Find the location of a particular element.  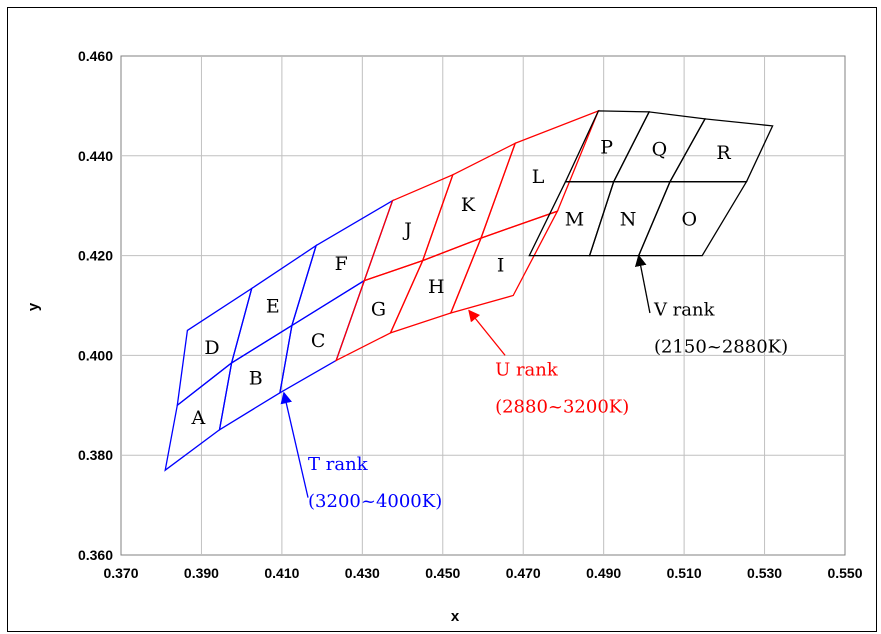

y-tick-labels: 0.360 0.380 0.400 0.420 0.440 0.460 is located at coordinates (95, 305).